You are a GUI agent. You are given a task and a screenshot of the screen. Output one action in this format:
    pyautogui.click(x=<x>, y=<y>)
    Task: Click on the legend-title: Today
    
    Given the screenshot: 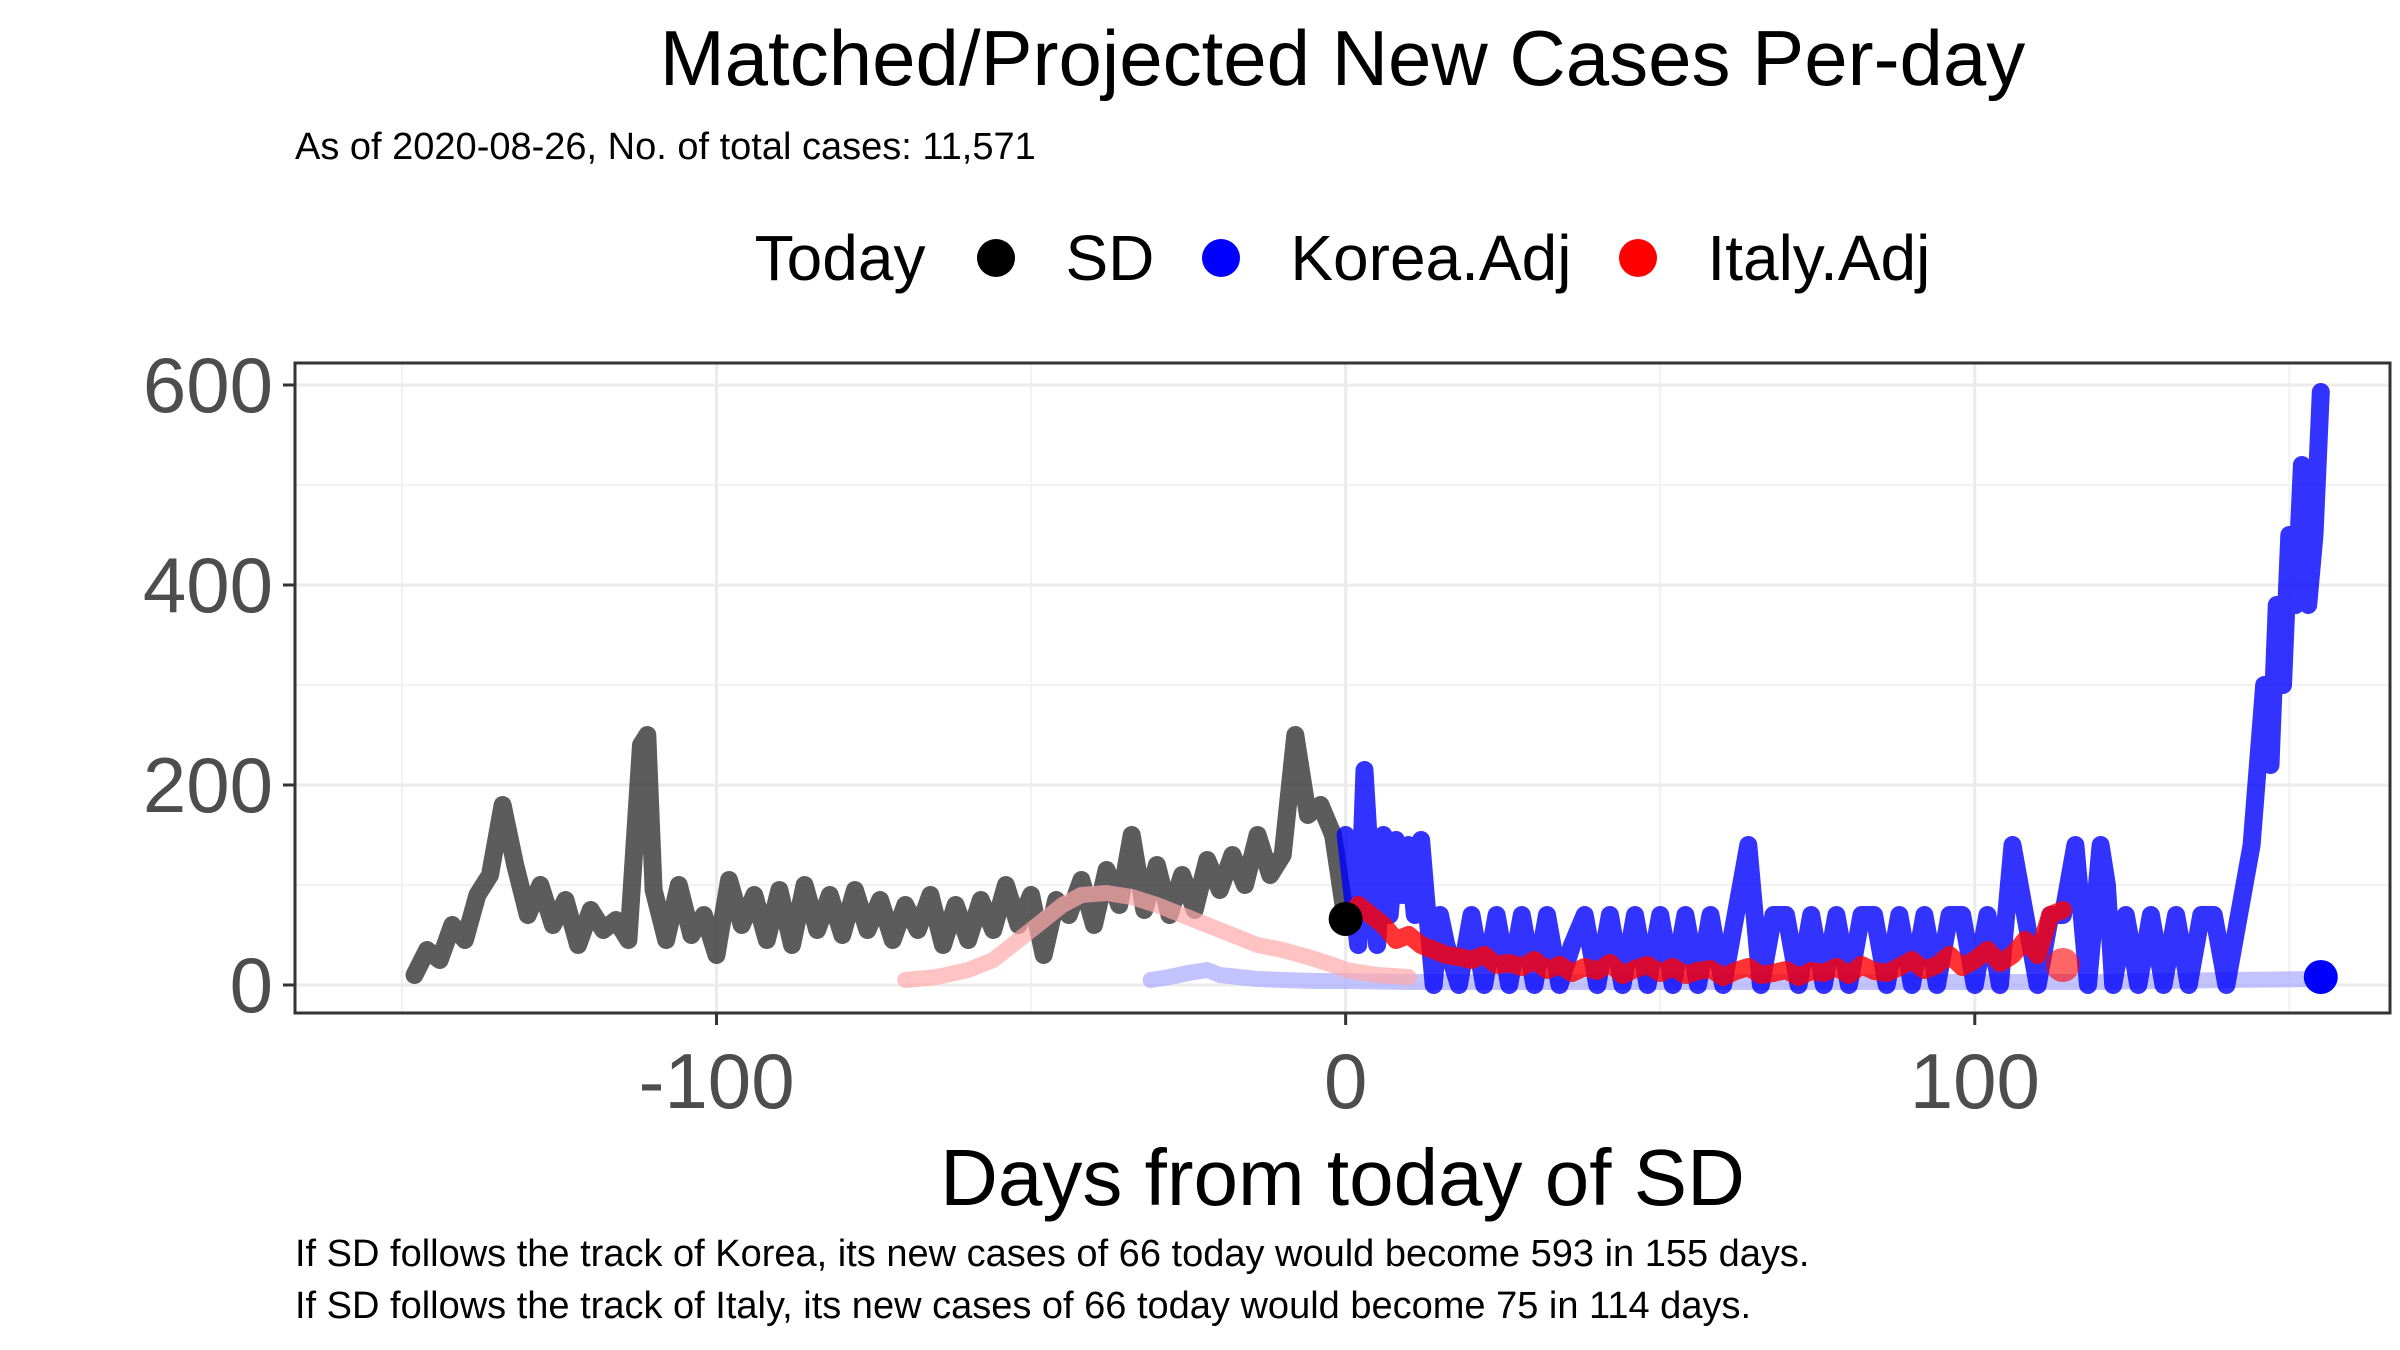 What is the action you would take?
    pyautogui.click(x=840, y=258)
    